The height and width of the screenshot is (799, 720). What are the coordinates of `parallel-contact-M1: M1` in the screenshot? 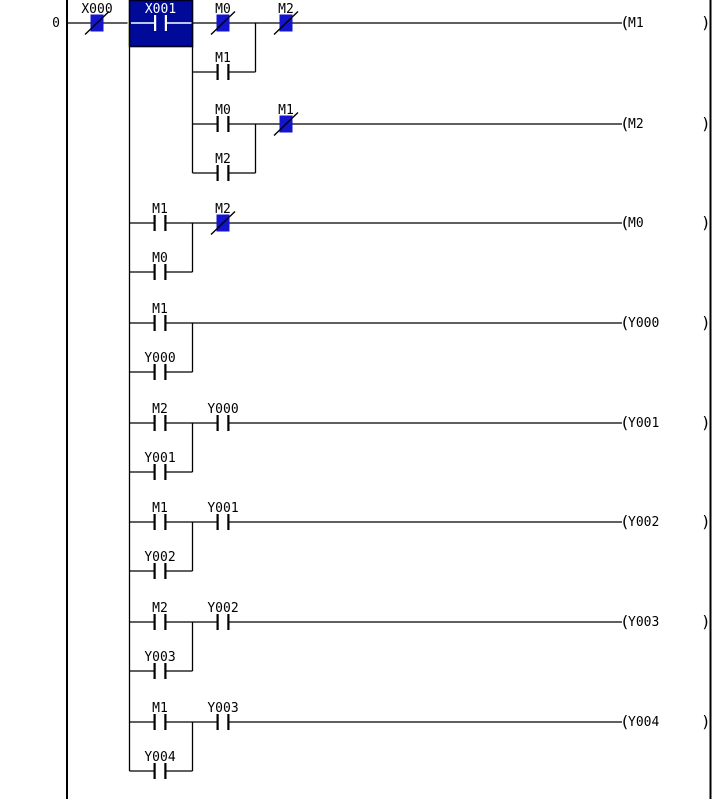 It's located at (223, 65).